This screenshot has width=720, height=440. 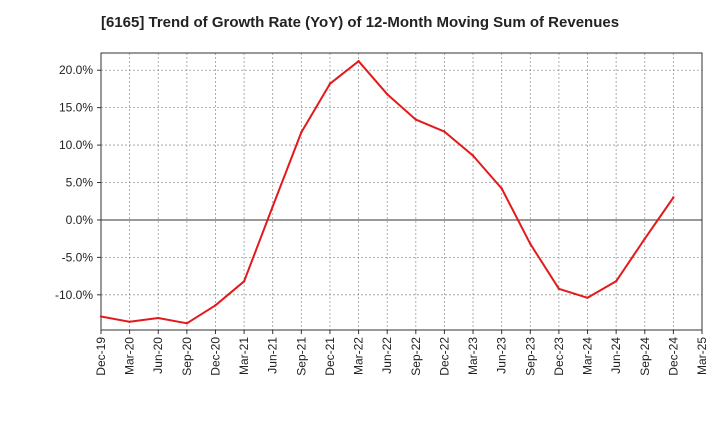 What do you see at coordinates (158, 355) in the screenshot?
I see `x-tick-label: Jun-20` at bounding box center [158, 355].